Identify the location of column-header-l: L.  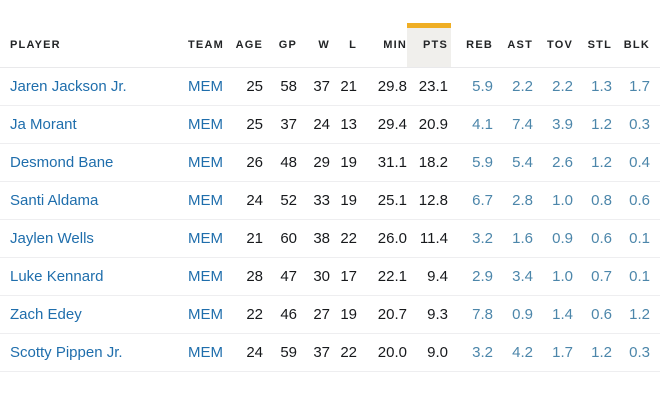
(343, 45).